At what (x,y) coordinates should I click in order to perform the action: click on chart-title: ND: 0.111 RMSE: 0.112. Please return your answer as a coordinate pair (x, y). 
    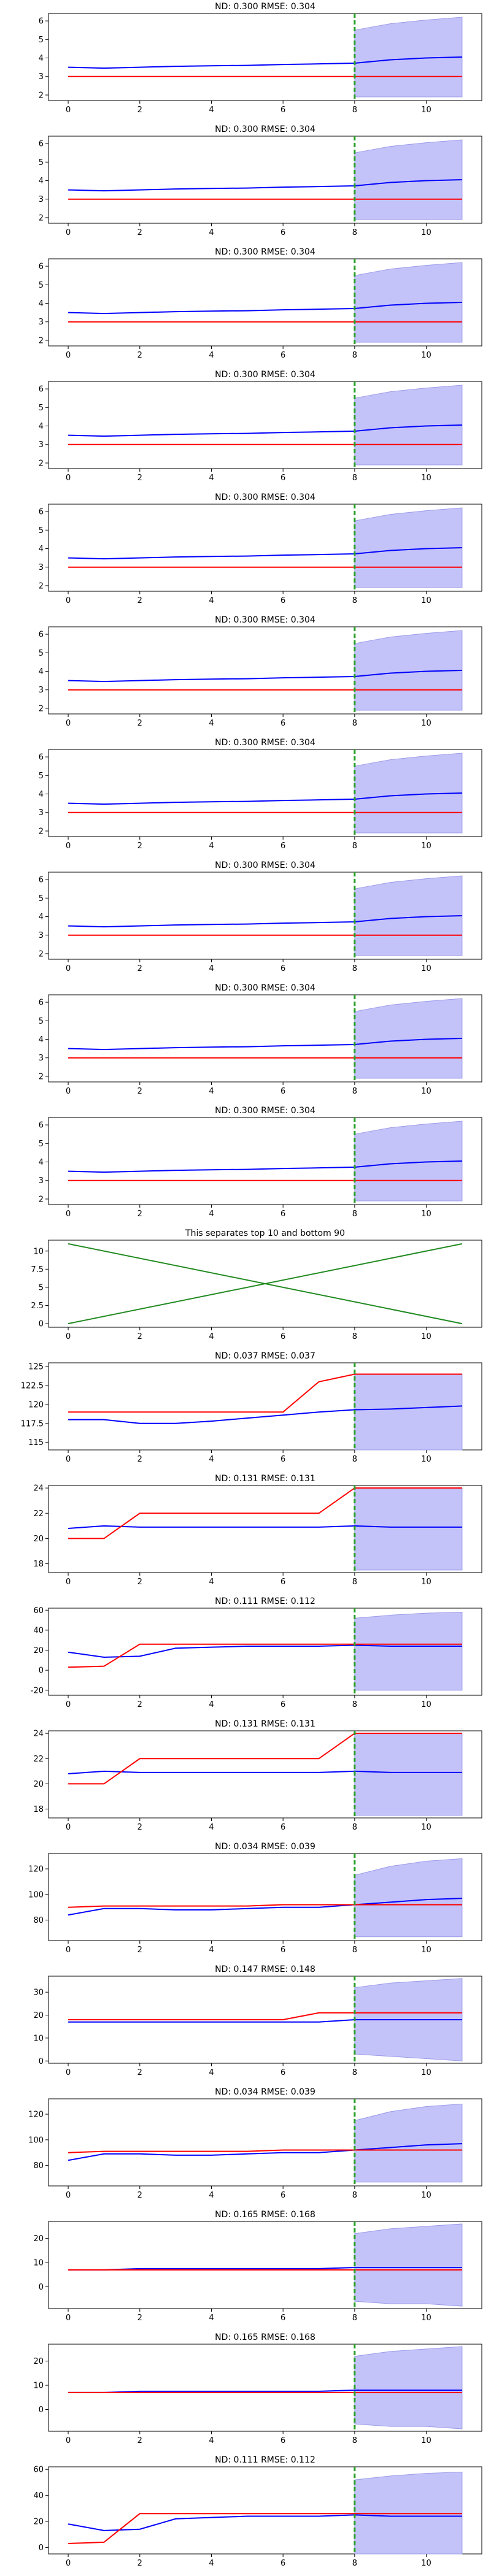
    Looking at the image, I should click on (265, 2460).